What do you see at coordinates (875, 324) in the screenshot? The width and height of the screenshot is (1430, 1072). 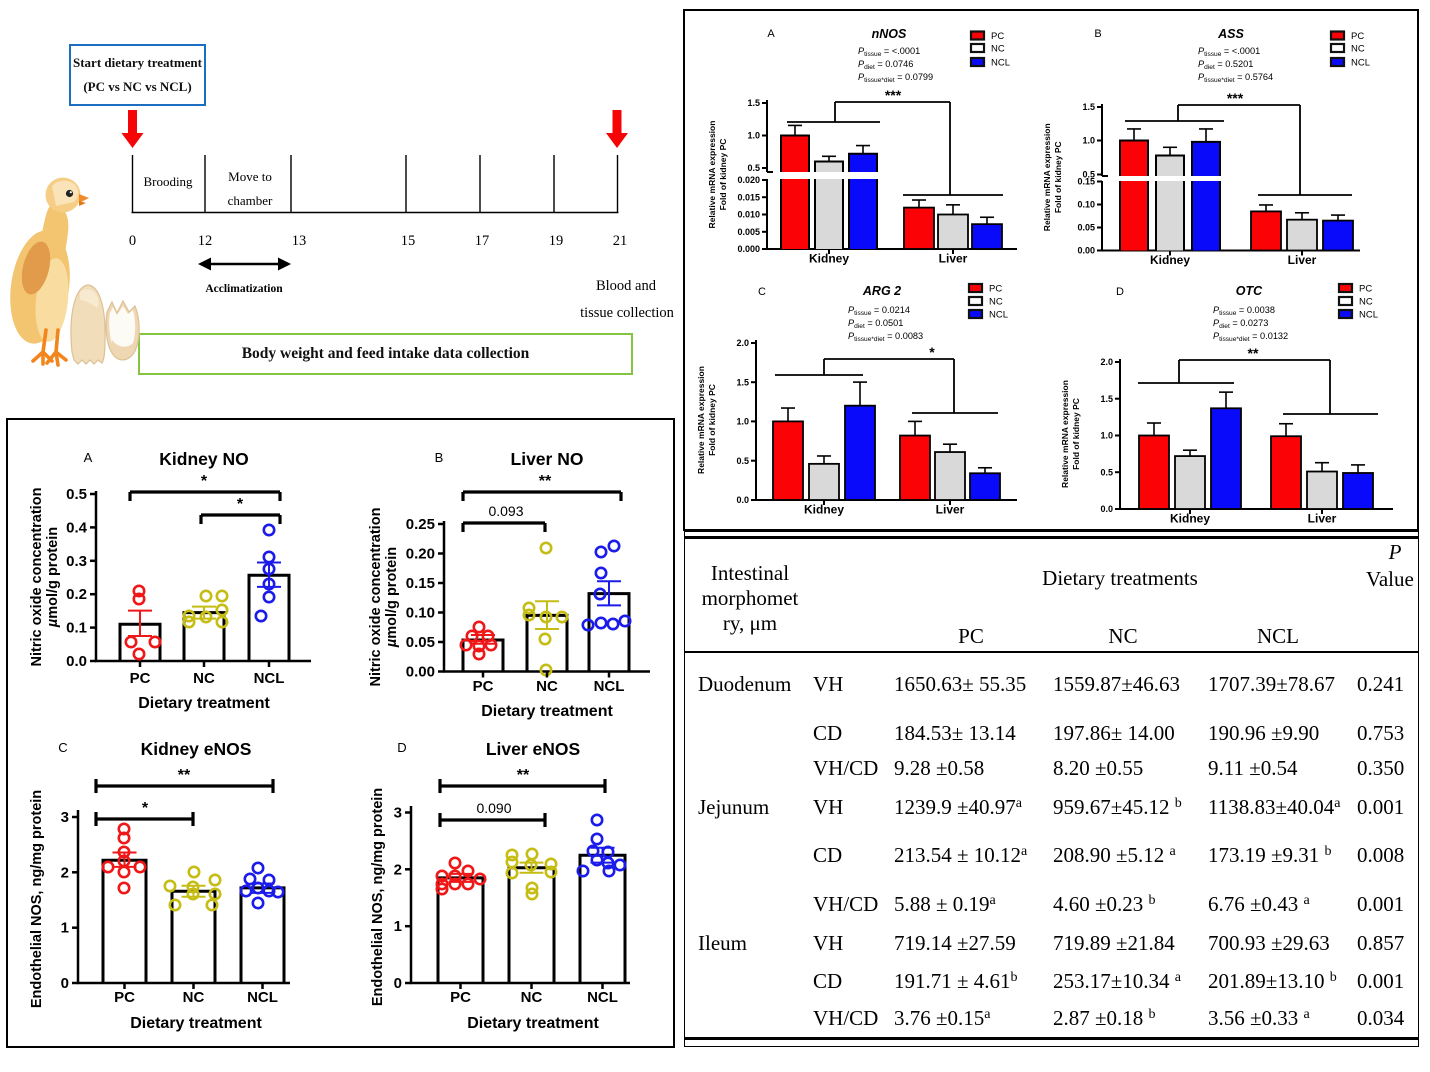 I see `svg-text: Pdiet = 0.0501` at bounding box center [875, 324].